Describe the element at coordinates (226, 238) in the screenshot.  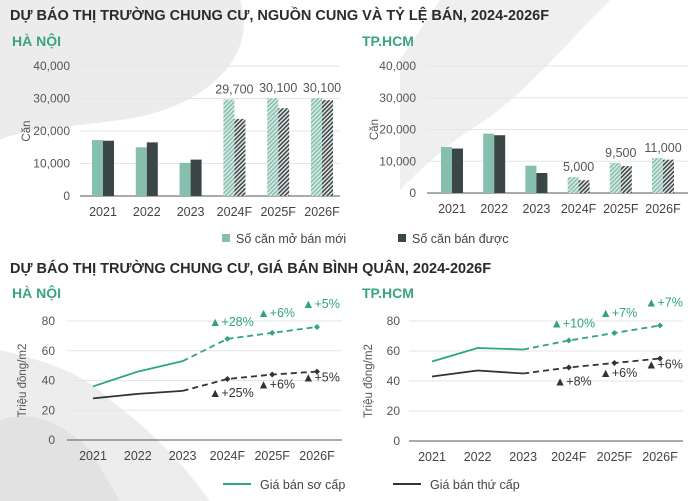
I see `legend-swatch-new` at that location.